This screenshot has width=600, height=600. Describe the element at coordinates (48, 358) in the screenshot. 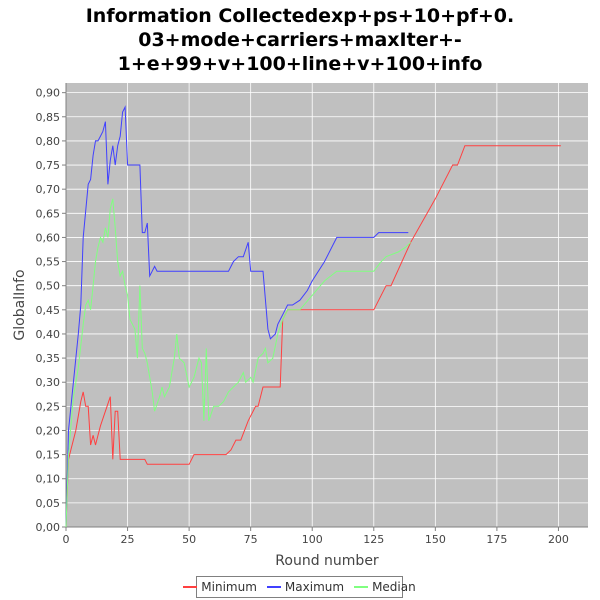

I see `y-tick-label: 0,35` at that location.